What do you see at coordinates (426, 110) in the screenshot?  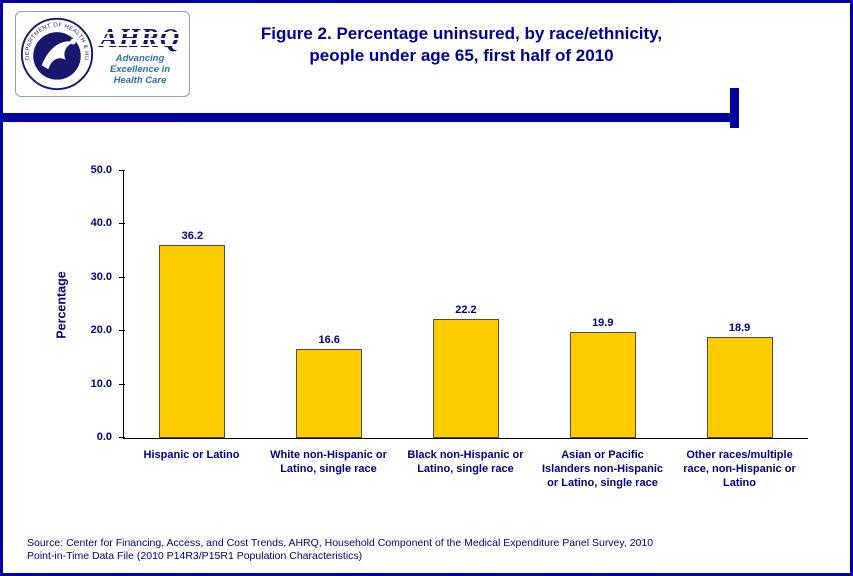 I see `header-rule` at bounding box center [426, 110].